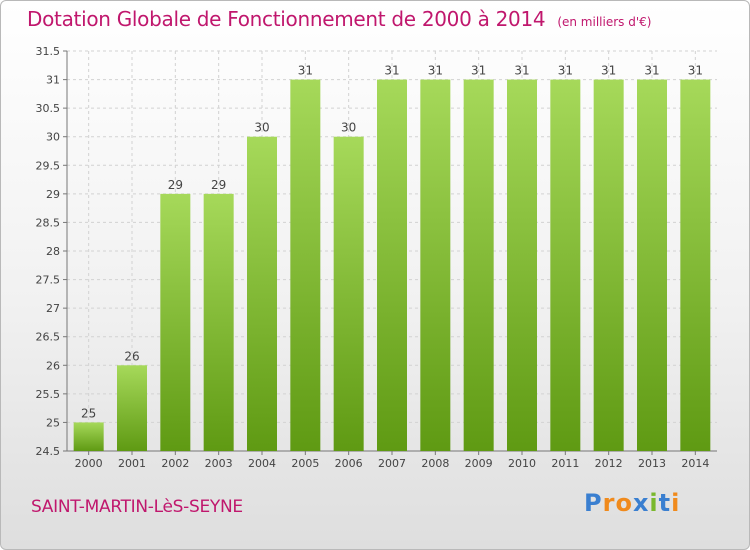  What do you see at coordinates (565, 463) in the screenshot?
I see `x-tick-label: 2011` at bounding box center [565, 463].